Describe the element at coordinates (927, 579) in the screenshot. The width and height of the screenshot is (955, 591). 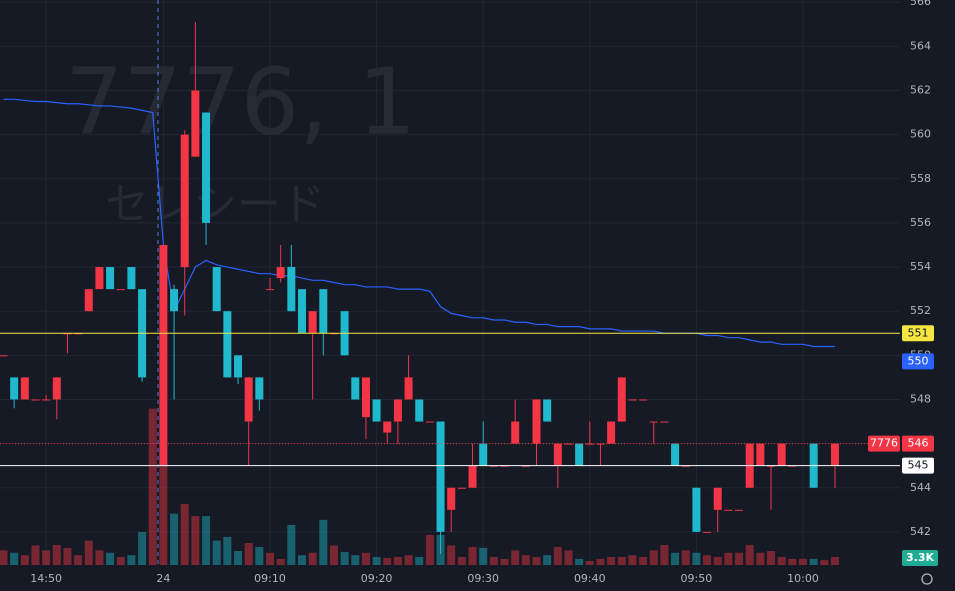
I see `settings-icon` at that location.